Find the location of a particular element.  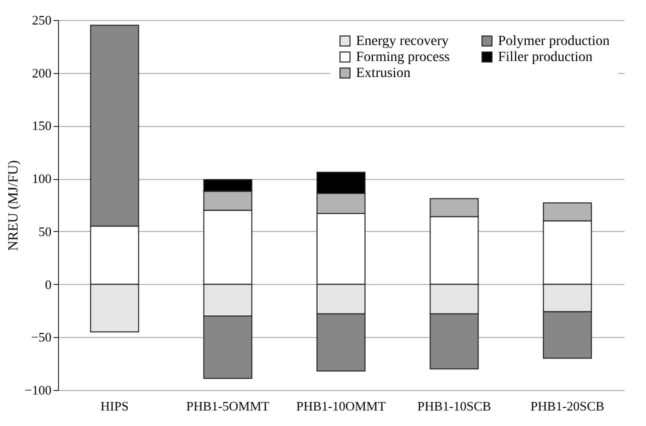

y-tick-label: 250 is located at coordinates (42, 20).